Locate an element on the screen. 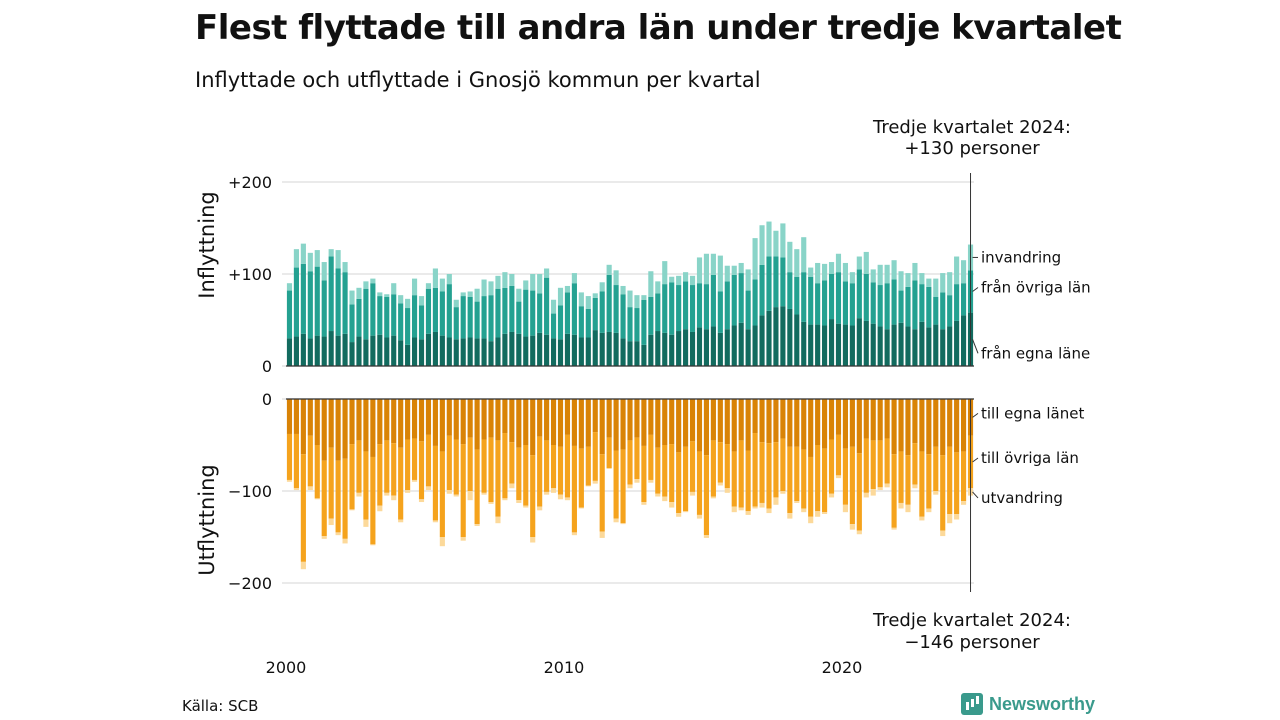 Image resolution: width=1280 pixels, height=720 pixels. series-label: från övriga län is located at coordinates (1036, 287).